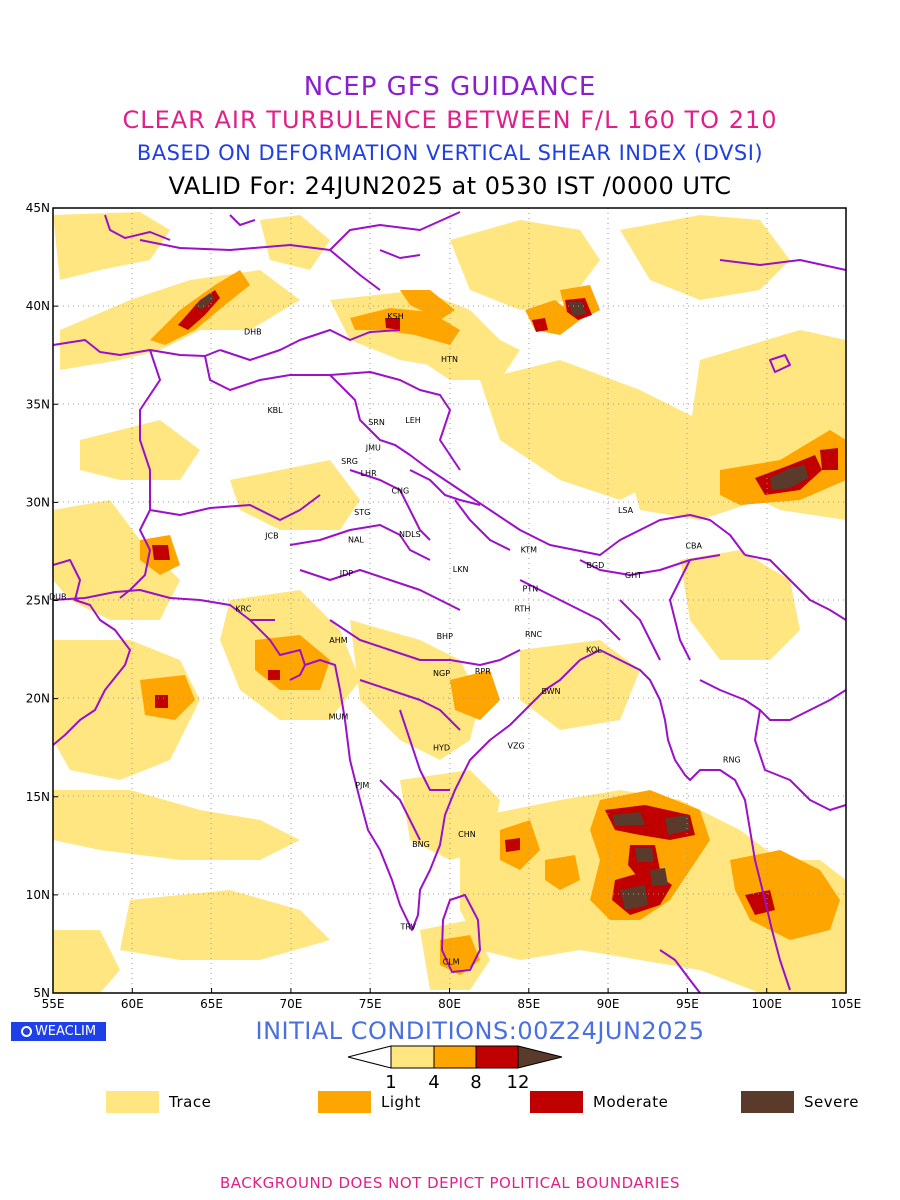 The height and width of the screenshot is (1200, 900). I want to click on lon-label: 75E, so click(370, 1004).